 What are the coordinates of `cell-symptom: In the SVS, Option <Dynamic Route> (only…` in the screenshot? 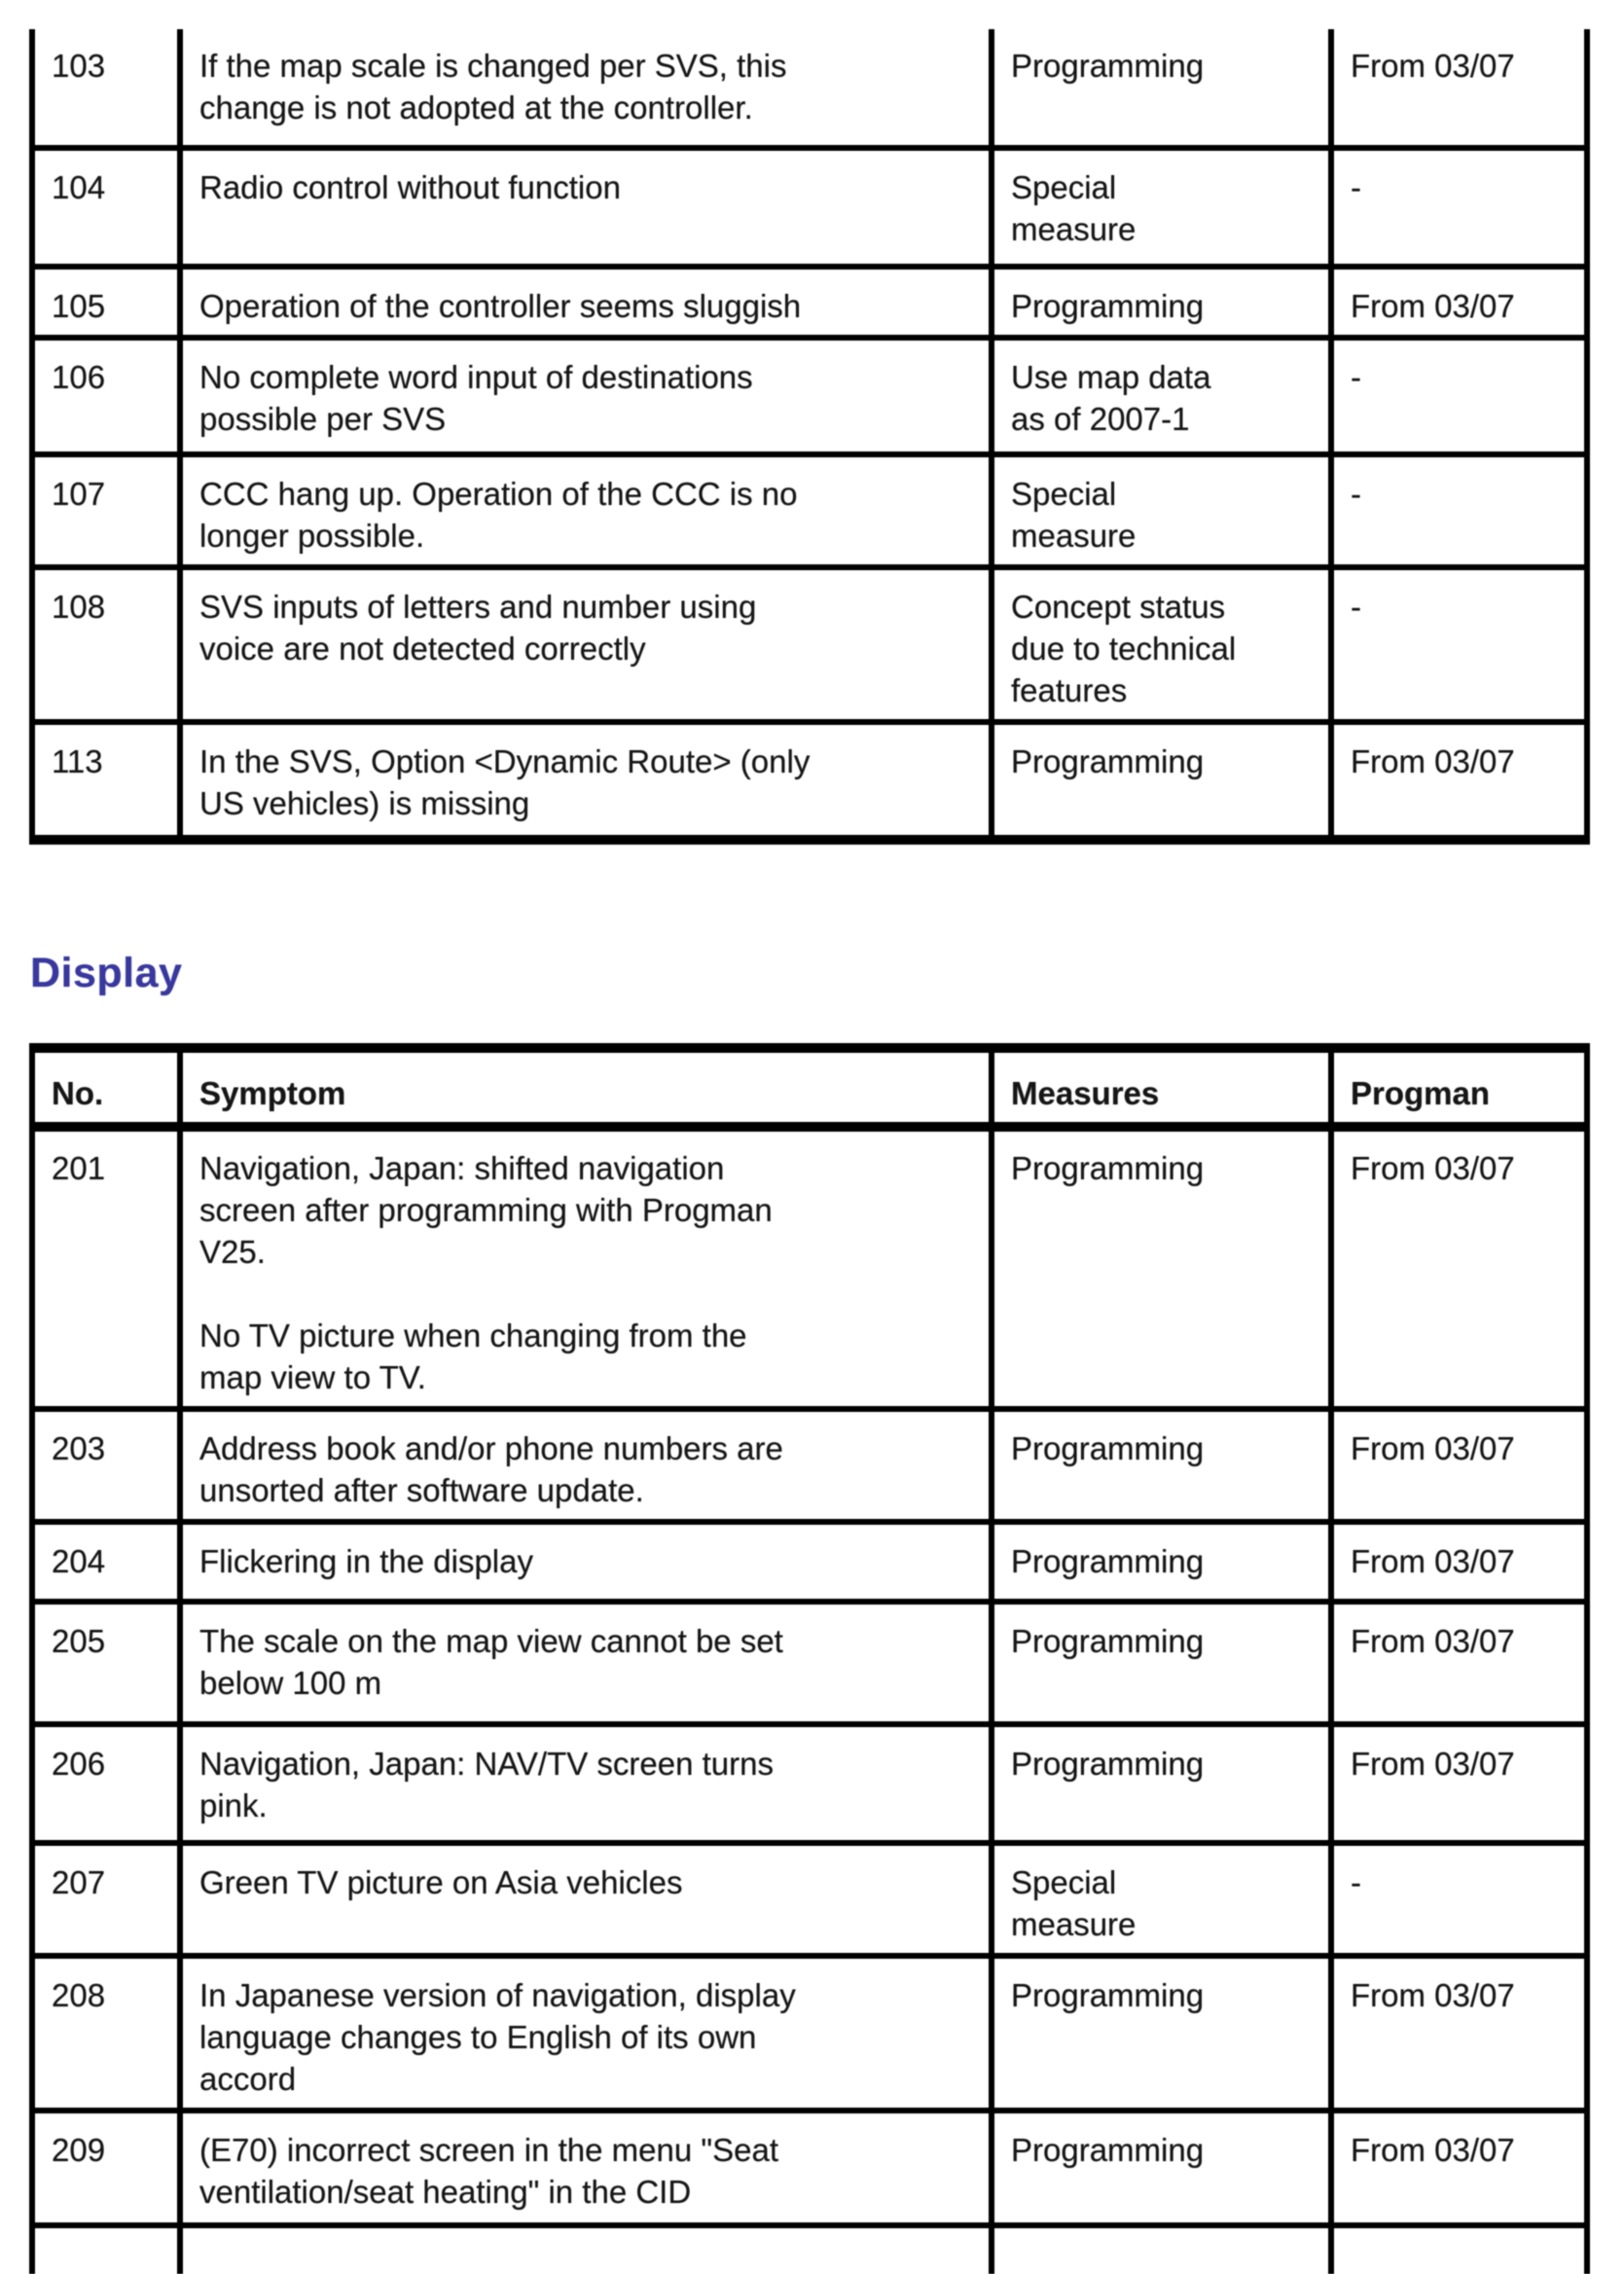 It's located at (585, 781).